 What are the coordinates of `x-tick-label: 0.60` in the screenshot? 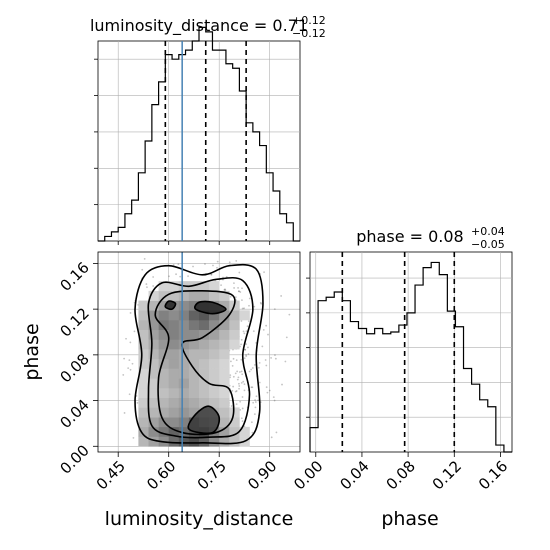 It's located at (161, 475).